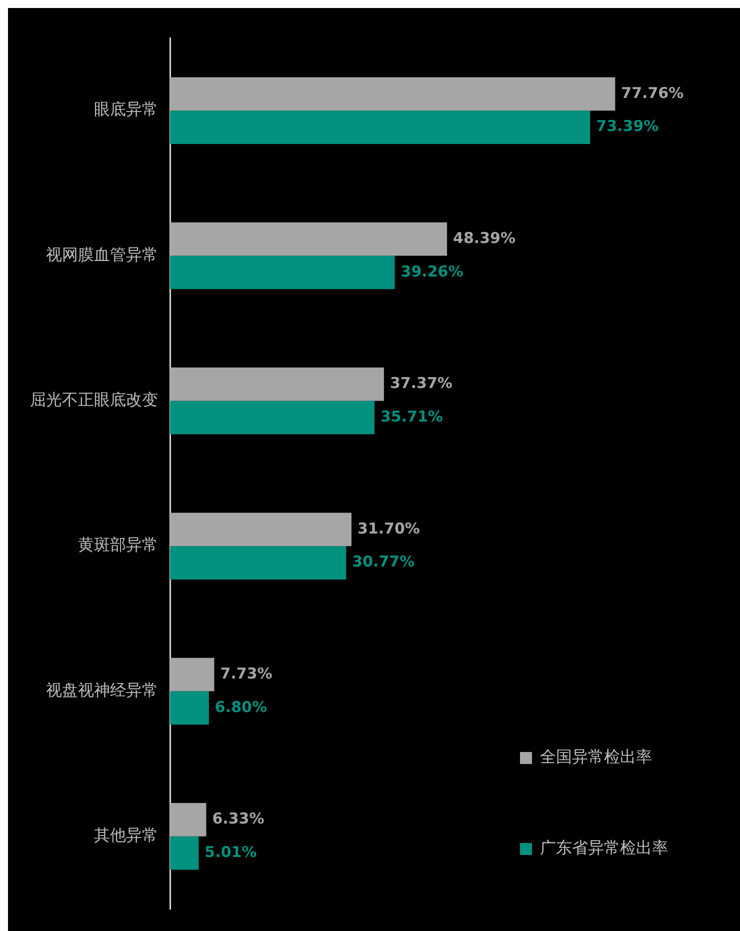 This screenshot has height=931, width=740. What do you see at coordinates (238, 819) in the screenshot?
I see `data-label: 6.33%` at bounding box center [238, 819].